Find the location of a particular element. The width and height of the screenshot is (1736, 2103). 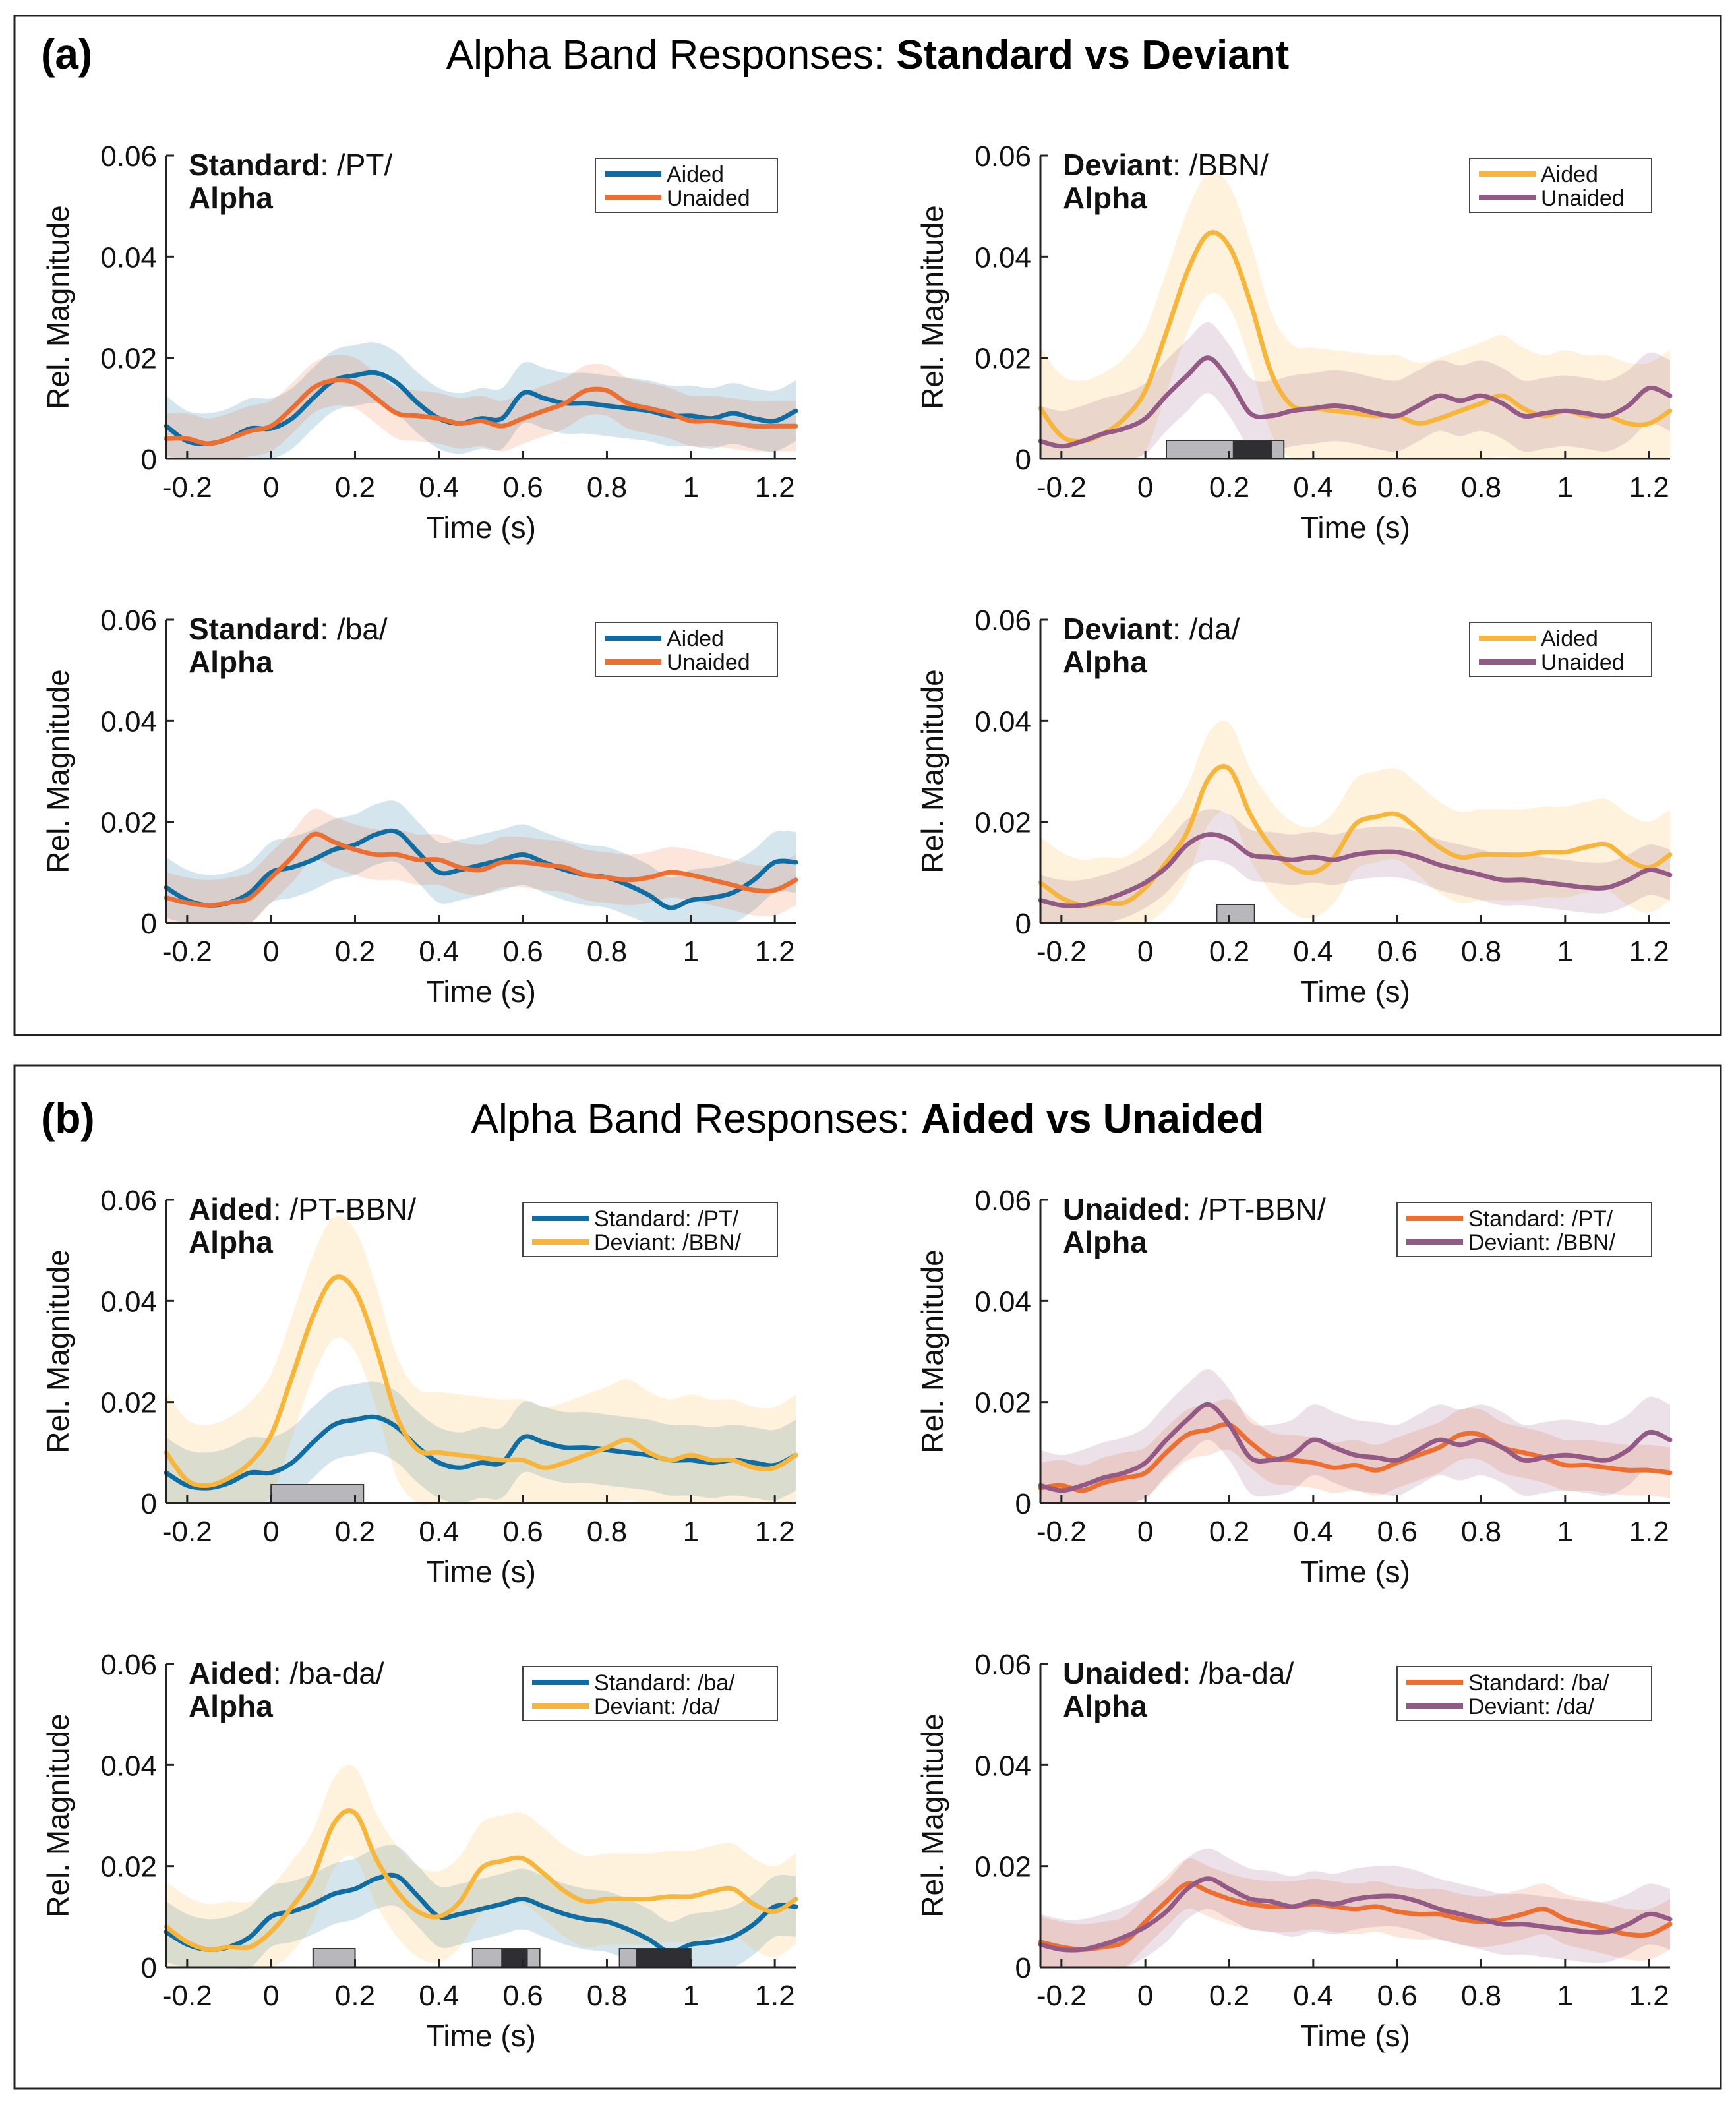

legend-label-2: Deviant: /da/ is located at coordinates (657, 1706).